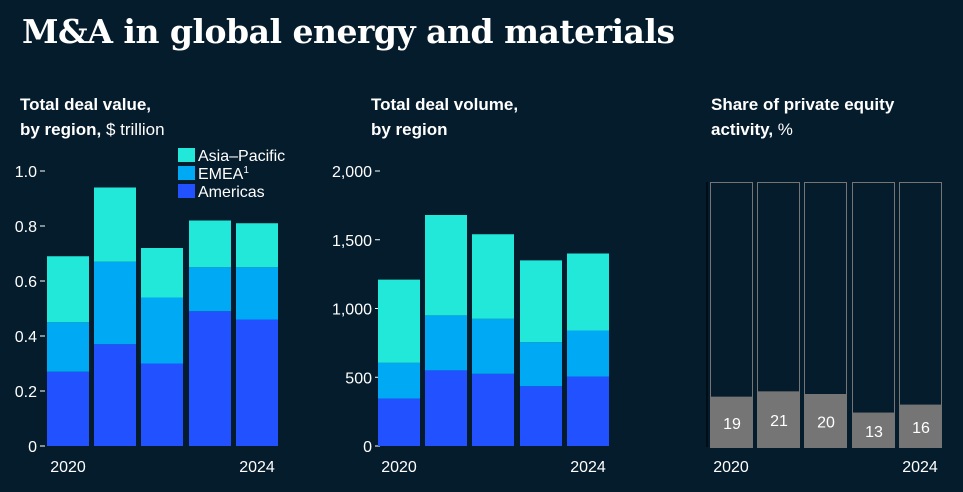 The width and height of the screenshot is (963, 492). I want to click on chart1-bar-asia-pacific-2023, so click(210, 244).